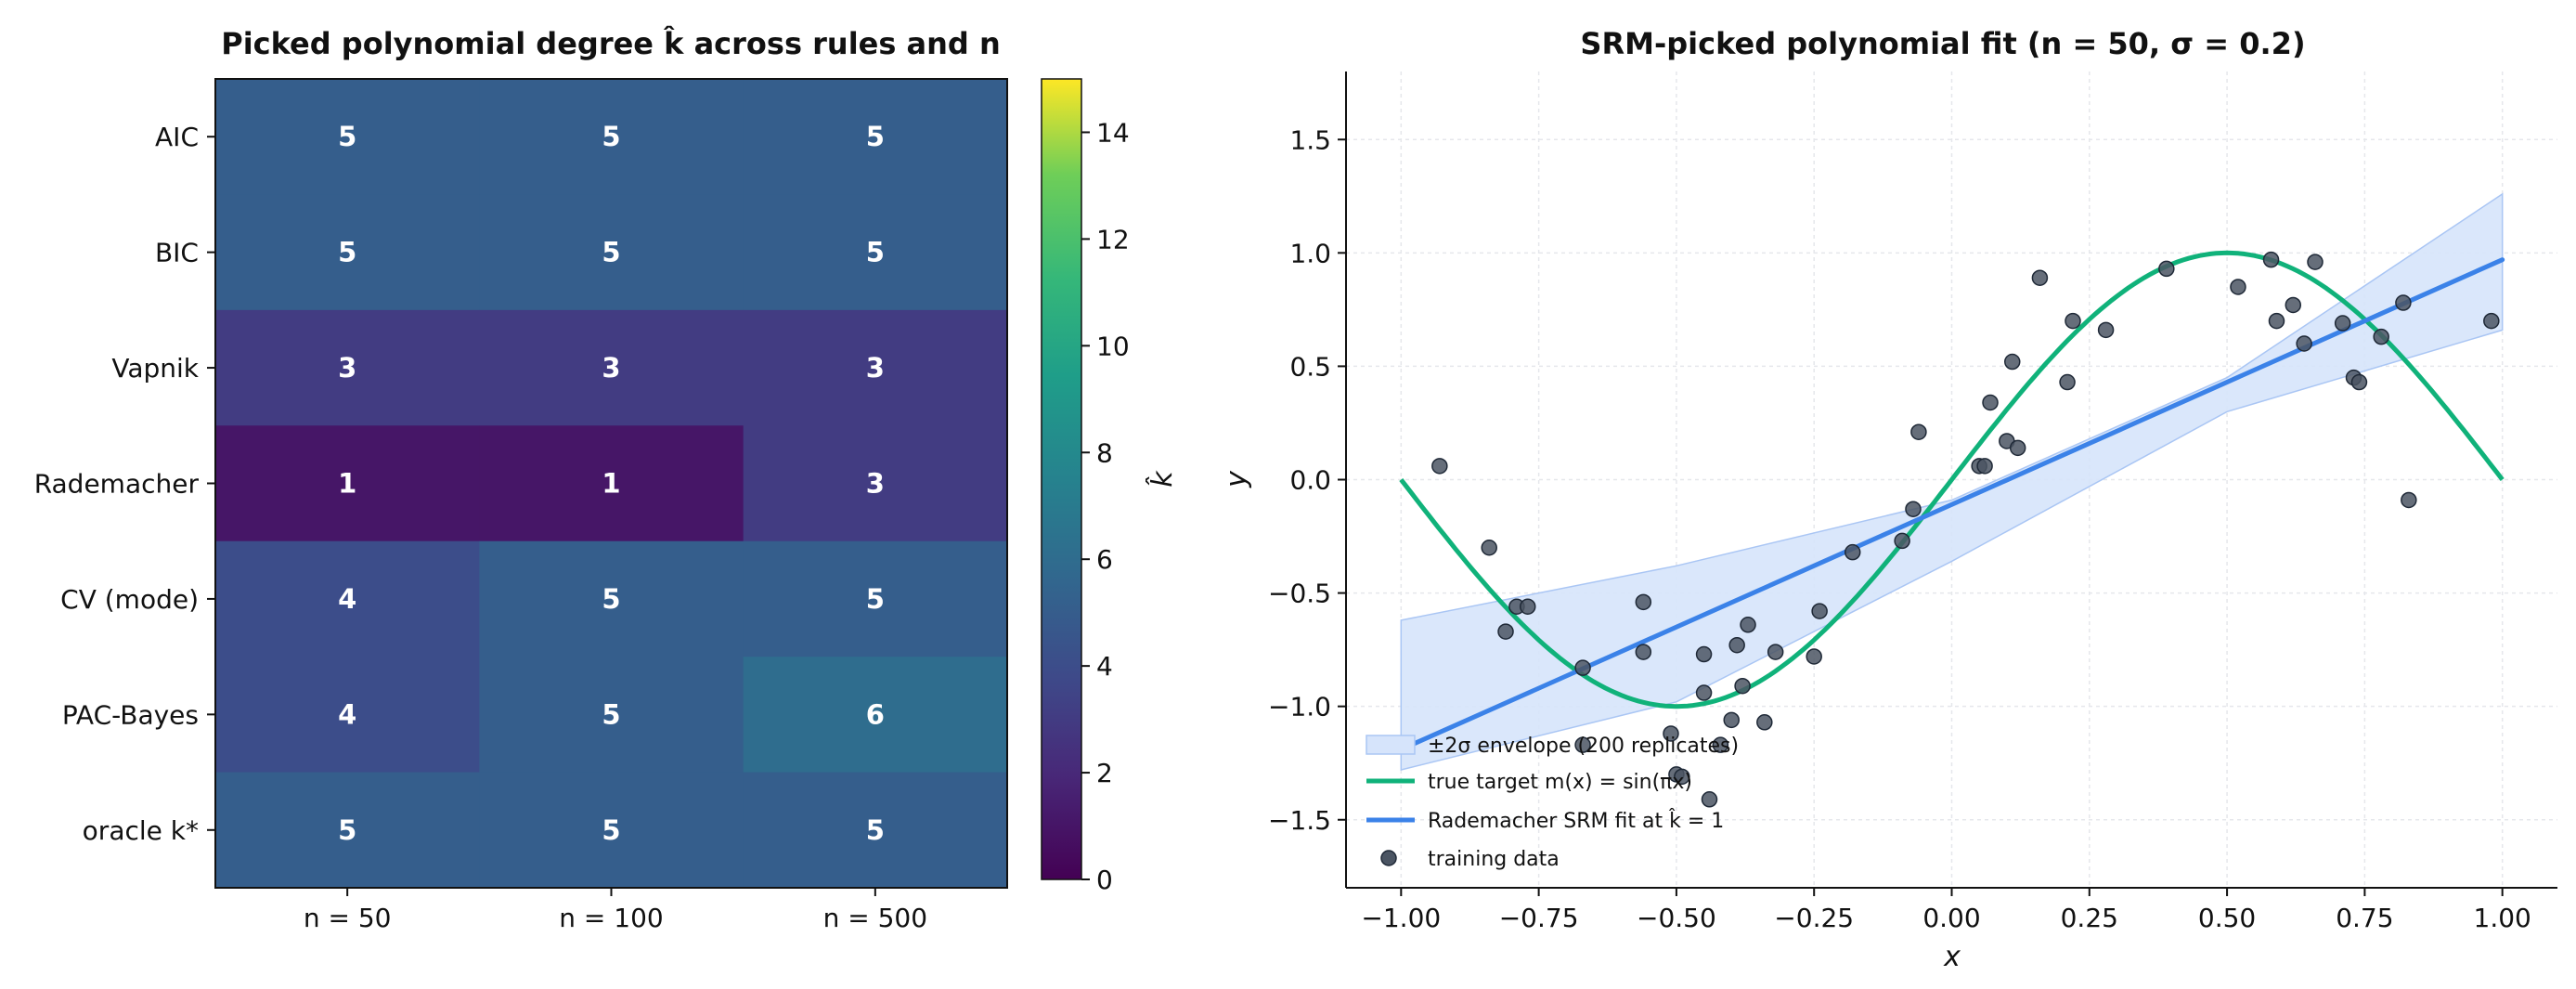 This screenshot has height=989, width=2576. What do you see at coordinates (1104, 880) in the screenshot?
I see `colorbar-tick-label: 0` at bounding box center [1104, 880].